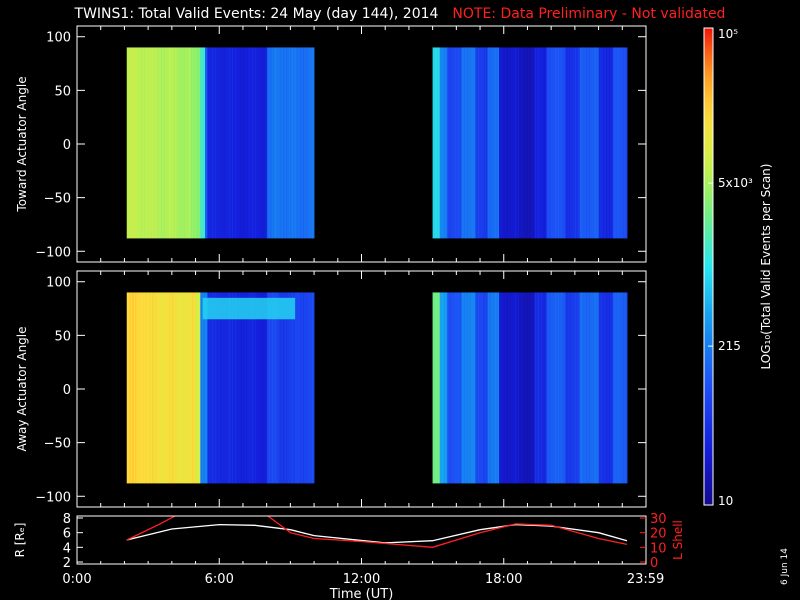 The height and width of the screenshot is (600, 800). Describe the element at coordinates (57, 444) in the screenshot. I see `y-tick-label: −50` at that location.